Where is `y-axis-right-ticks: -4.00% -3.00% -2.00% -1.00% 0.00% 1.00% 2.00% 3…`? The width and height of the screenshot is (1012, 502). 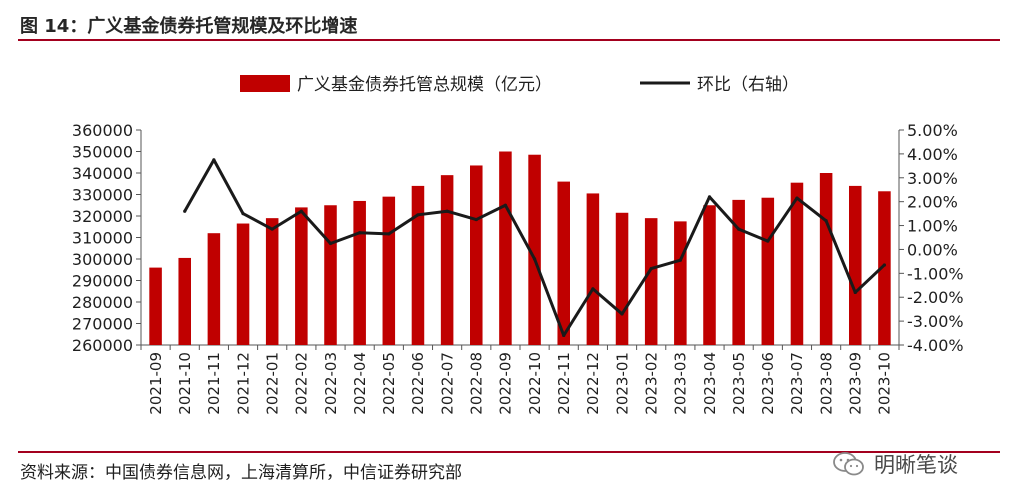
y-axis-right-ticks: -4.00% -3.00% -2.00% -1.00% 0.00% 1.00% 2.00% 3… is located at coordinates (931, 238).